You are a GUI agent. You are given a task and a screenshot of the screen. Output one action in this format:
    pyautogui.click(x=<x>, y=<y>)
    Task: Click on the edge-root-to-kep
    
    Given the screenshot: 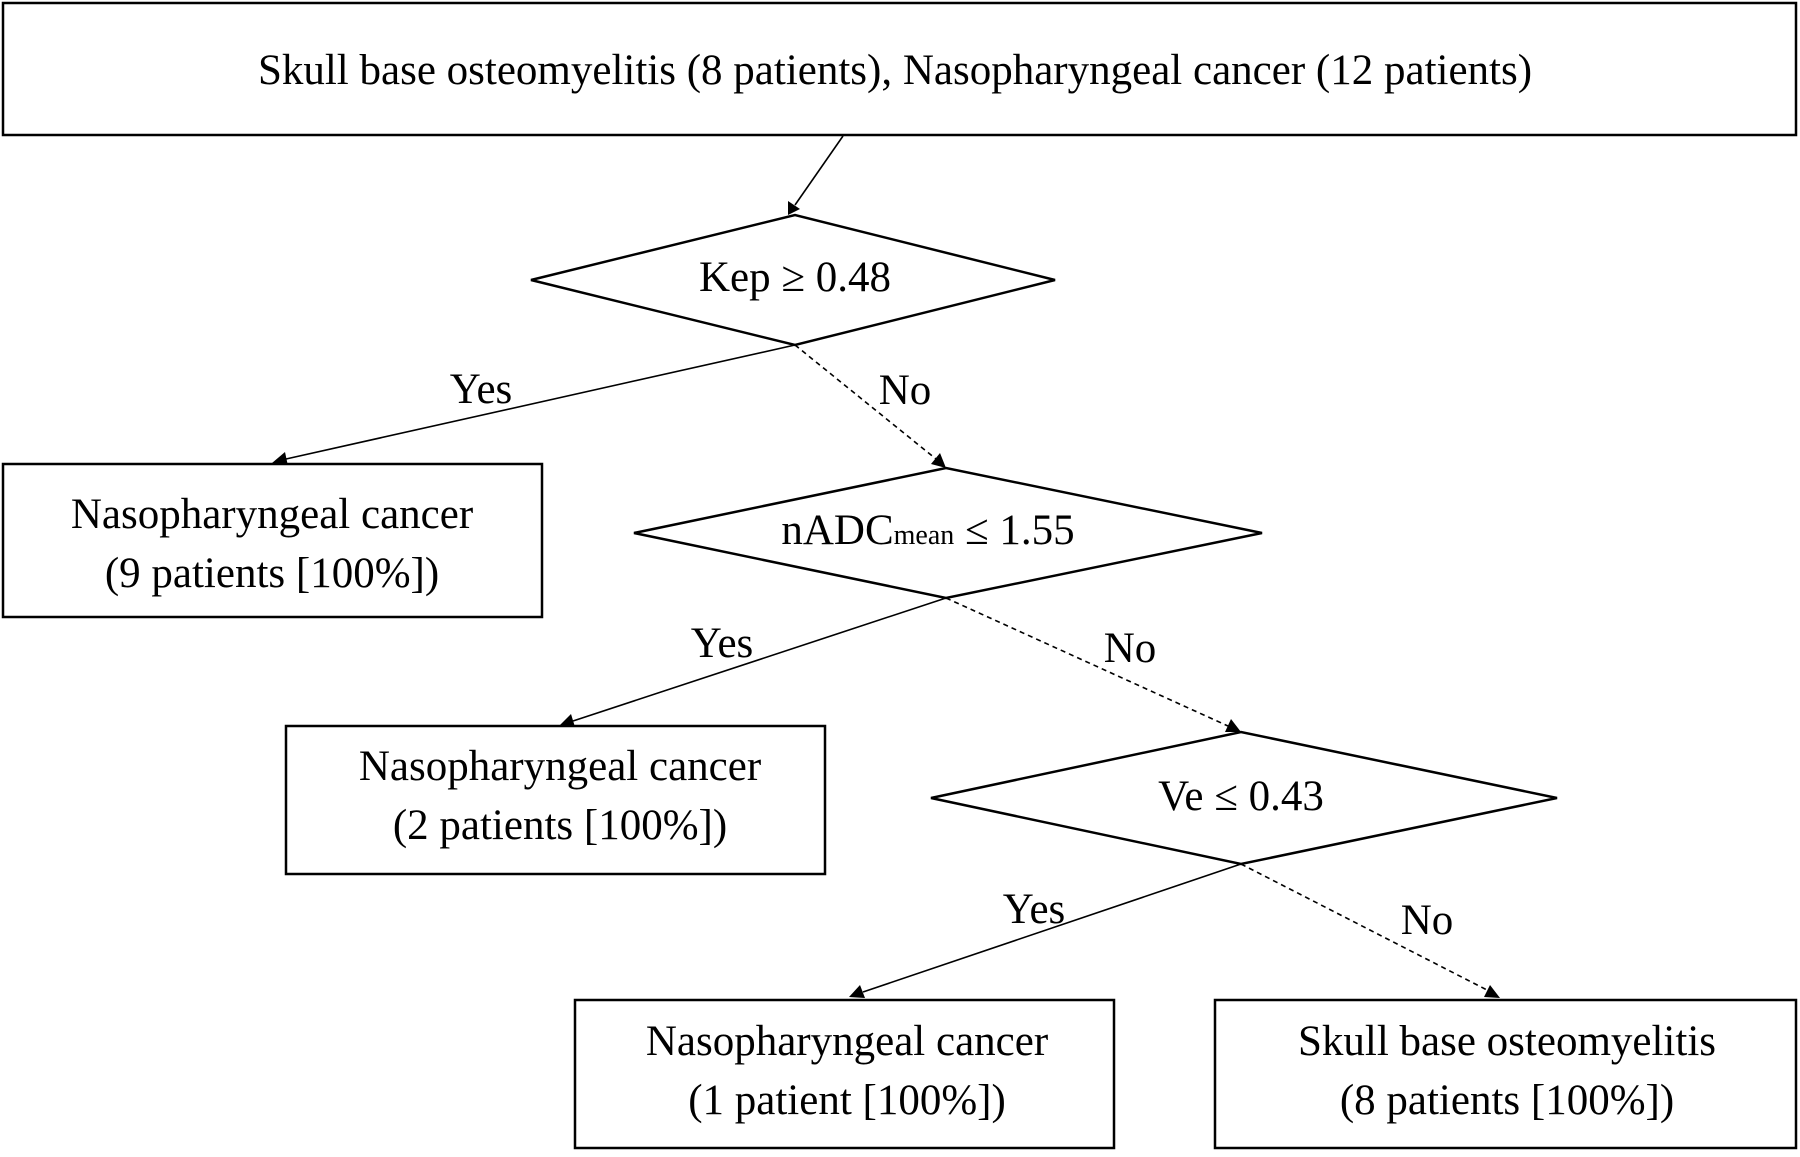 What is the action you would take?
    pyautogui.click(x=816, y=175)
    